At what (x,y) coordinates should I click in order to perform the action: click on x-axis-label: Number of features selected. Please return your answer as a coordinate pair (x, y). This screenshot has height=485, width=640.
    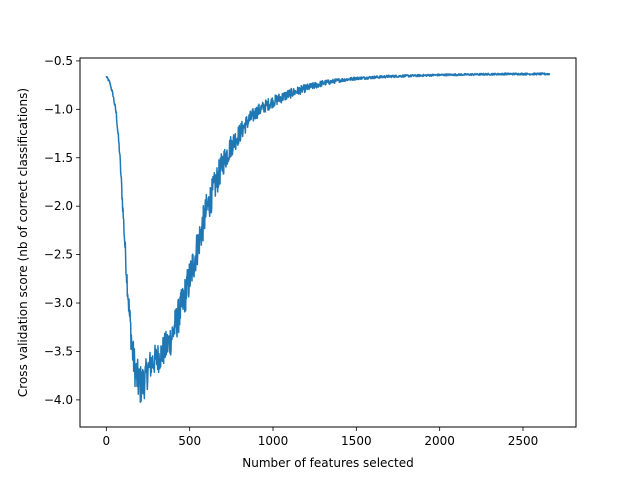
    Looking at the image, I should click on (327, 463).